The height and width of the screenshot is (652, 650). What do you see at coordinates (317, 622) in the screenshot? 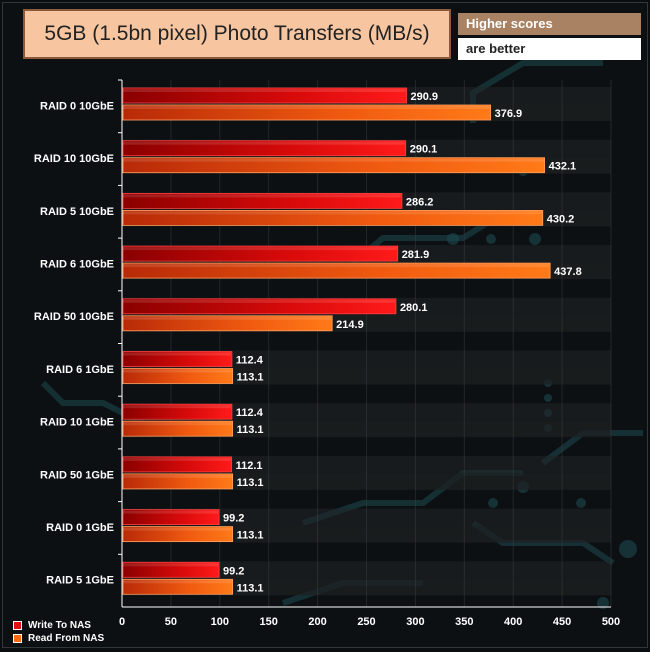
I see `x-tick-label: 200` at bounding box center [317, 622].